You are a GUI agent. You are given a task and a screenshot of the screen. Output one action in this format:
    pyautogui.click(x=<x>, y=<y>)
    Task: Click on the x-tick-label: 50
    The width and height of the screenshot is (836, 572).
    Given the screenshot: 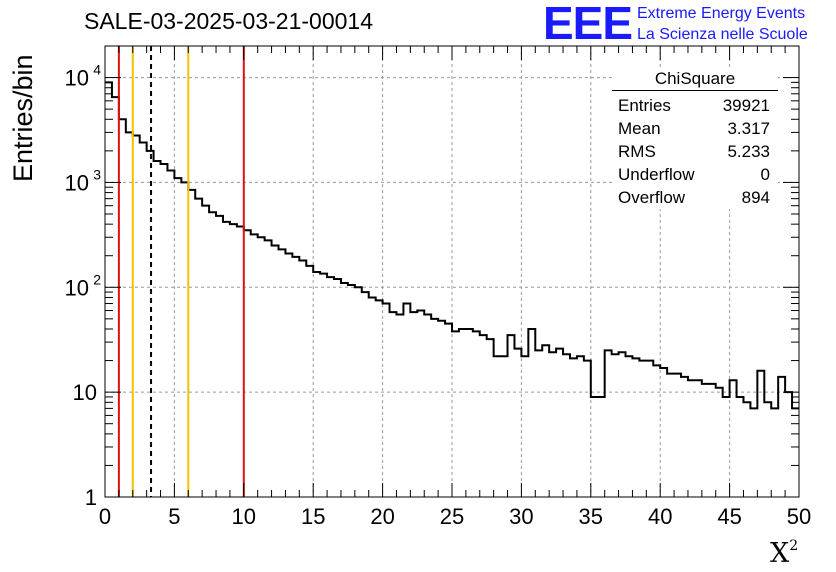 What is the action you would take?
    pyautogui.click(x=799, y=516)
    